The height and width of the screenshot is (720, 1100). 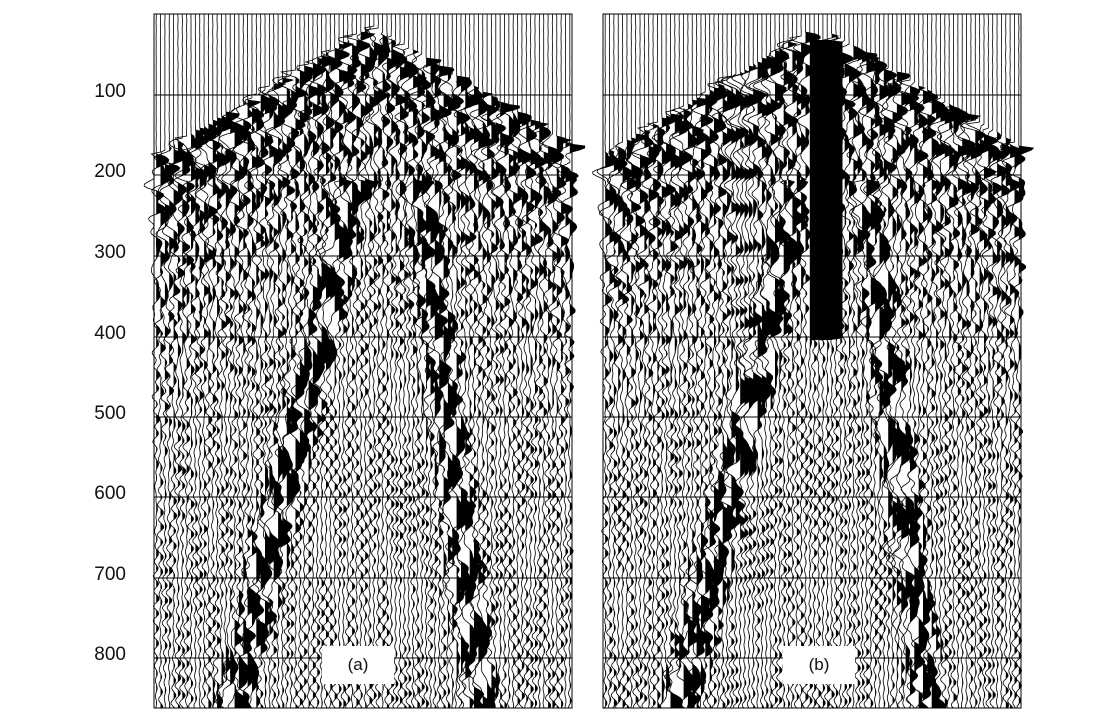 What do you see at coordinates (110, 91) in the screenshot?
I see `time-tick-label-100: 100` at bounding box center [110, 91].